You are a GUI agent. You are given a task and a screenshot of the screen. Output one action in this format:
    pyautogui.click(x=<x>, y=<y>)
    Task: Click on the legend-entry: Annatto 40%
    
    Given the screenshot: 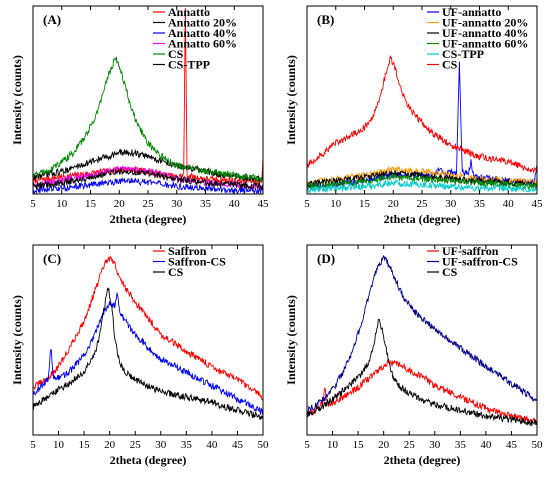 What is the action you would take?
    pyautogui.click(x=202, y=33)
    